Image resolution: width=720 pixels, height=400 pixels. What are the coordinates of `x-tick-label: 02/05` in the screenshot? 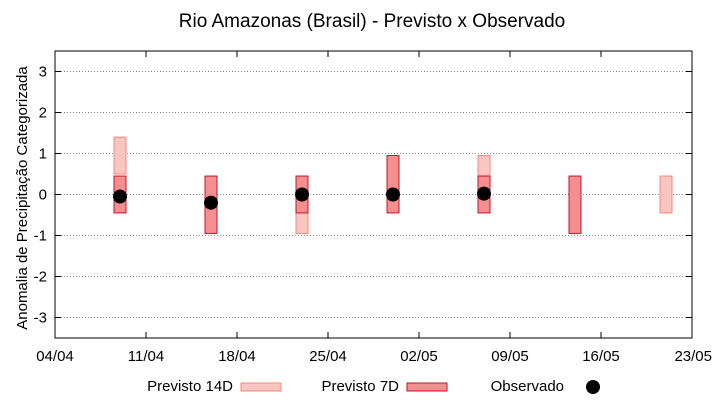 It's located at (419, 356).